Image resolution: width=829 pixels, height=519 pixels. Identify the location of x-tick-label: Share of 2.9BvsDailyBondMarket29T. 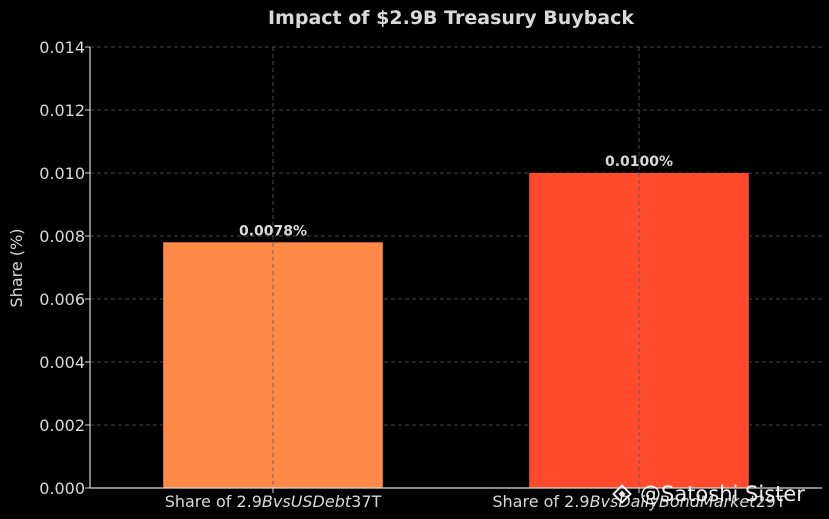
(638, 501).